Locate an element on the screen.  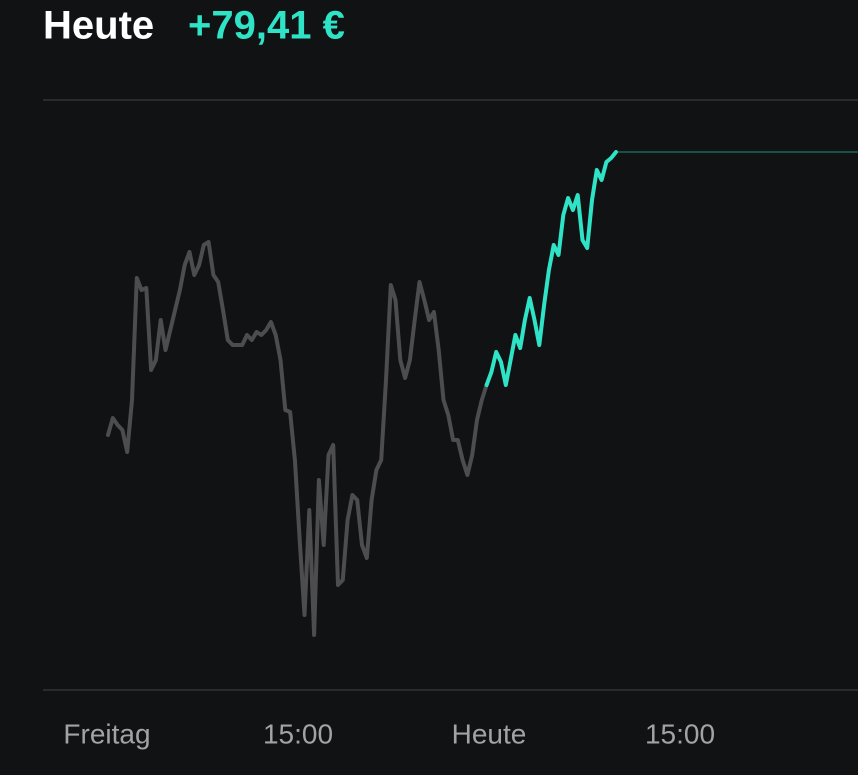
change-value: +79,41 € is located at coordinates (266, 26).